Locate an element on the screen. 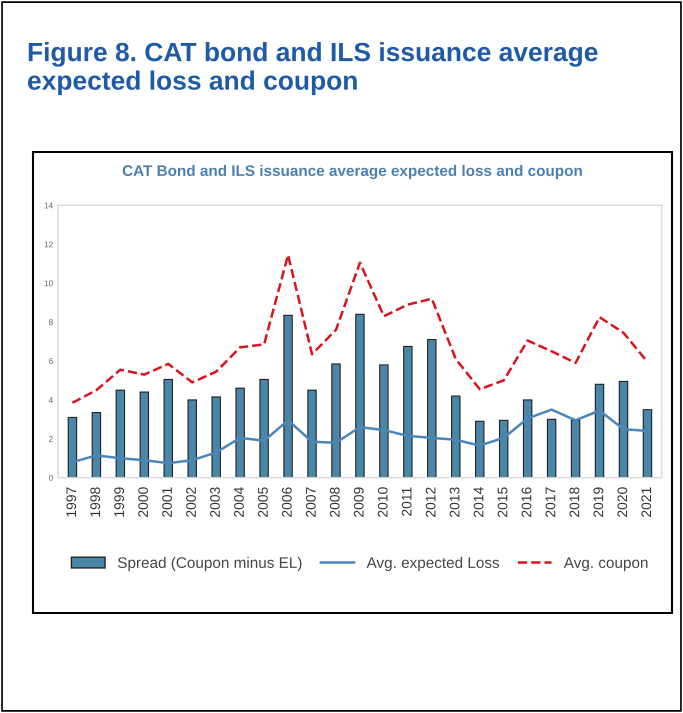 The width and height of the screenshot is (683, 713). x-tick-label: 2005 is located at coordinates (263, 502).